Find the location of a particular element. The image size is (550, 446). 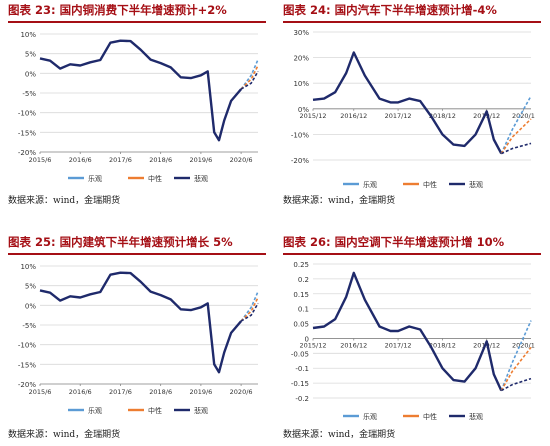

y-tick-label: 0.2 is located at coordinates (303, 280).